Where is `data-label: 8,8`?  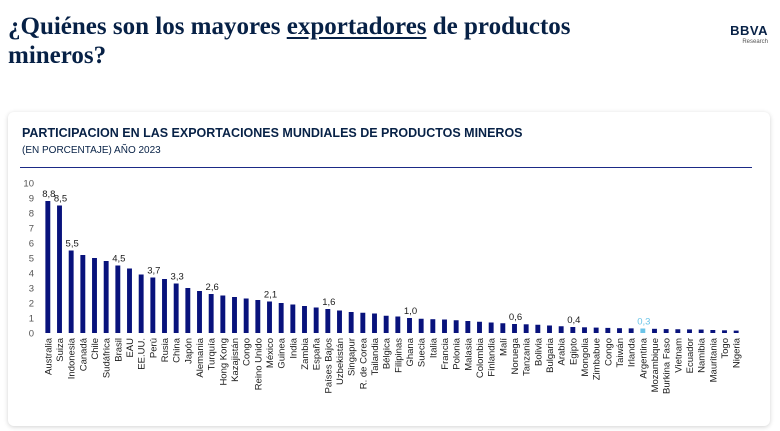
data-label: 8,8 is located at coordinates (48, 194).